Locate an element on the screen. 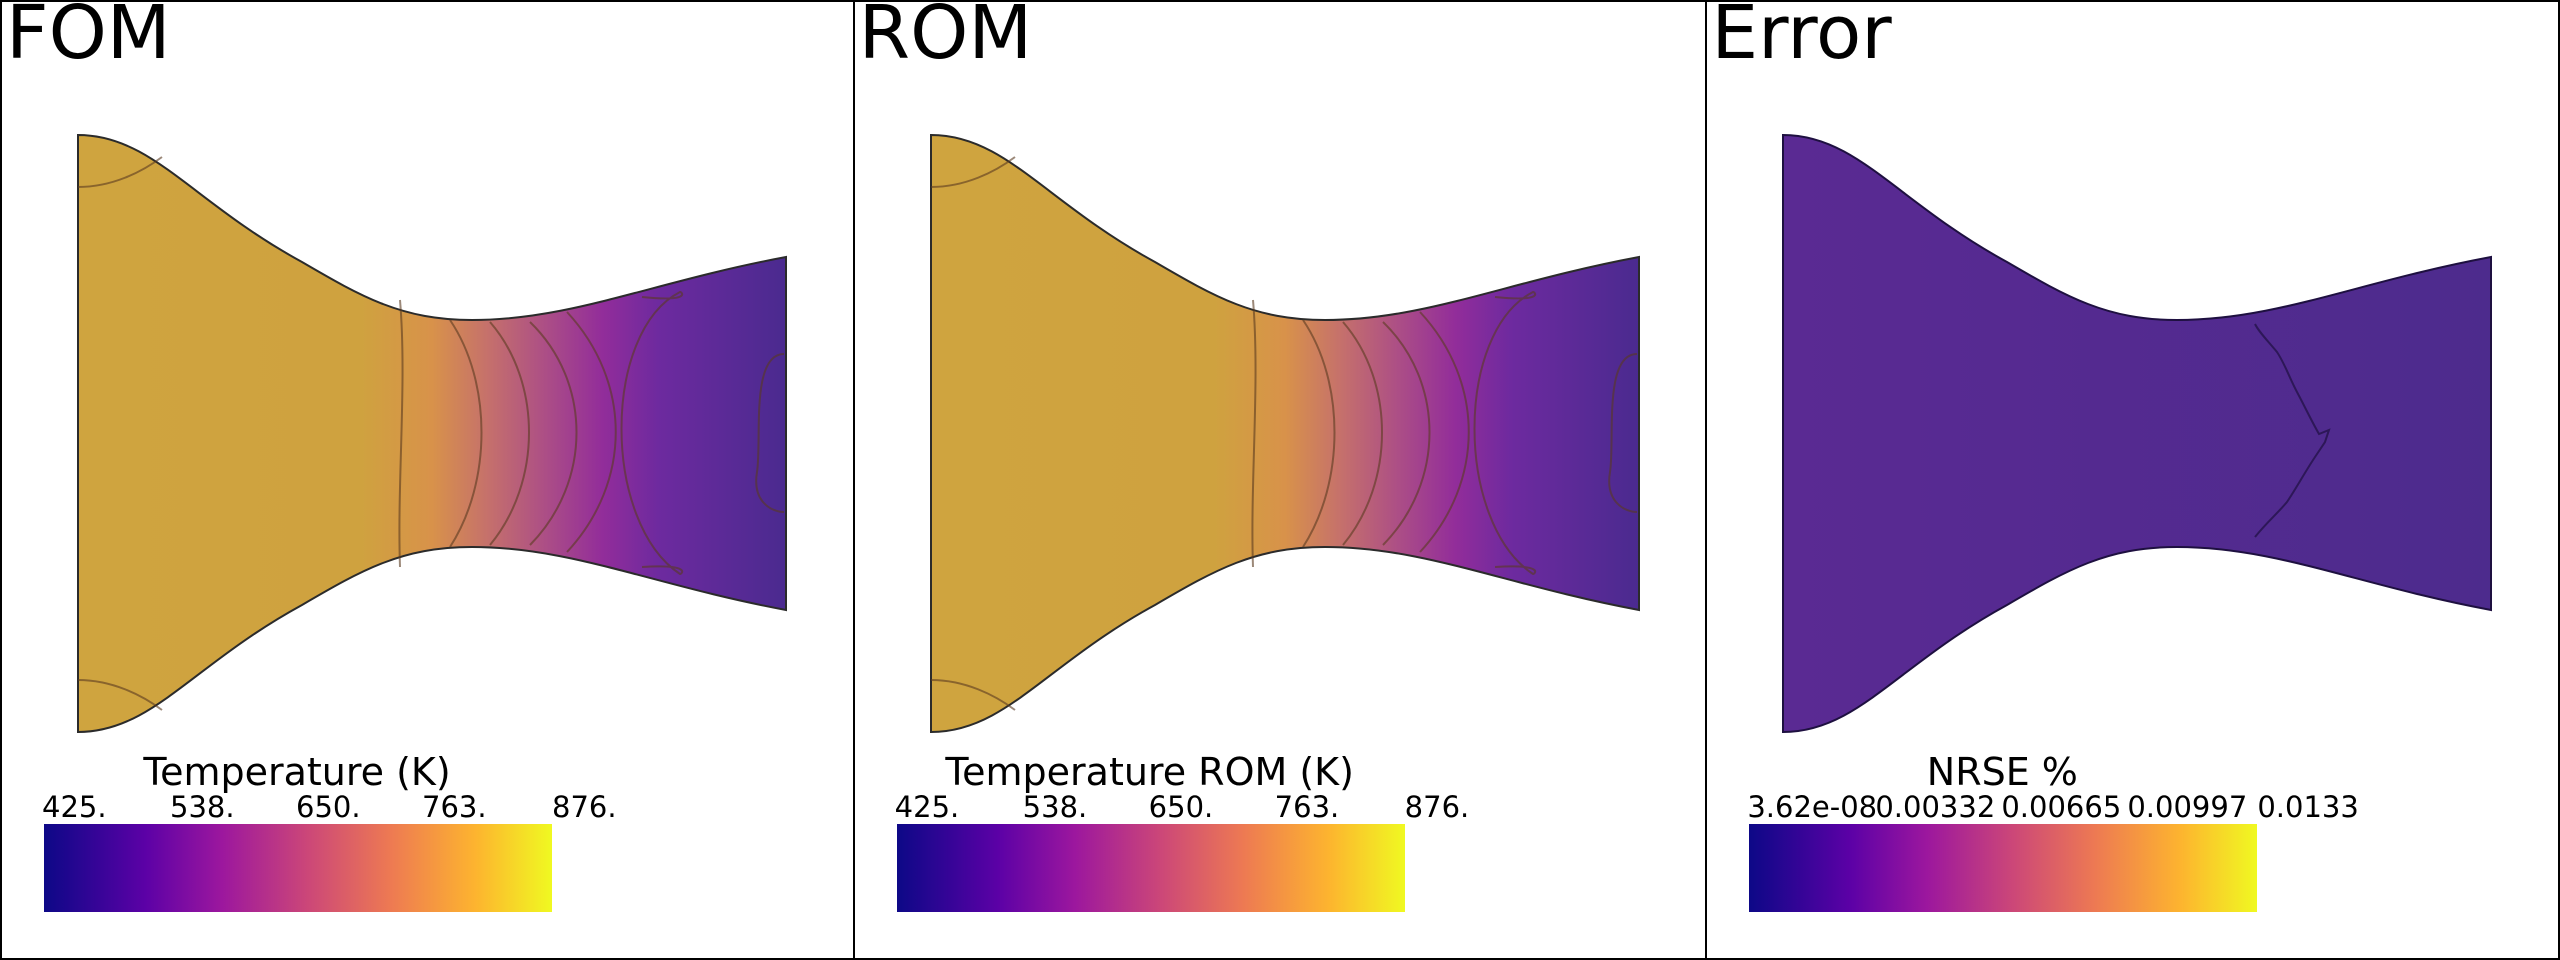 The width and height of the screenshot is (2560, 960). panel-title: ROM is located at coordinates (945, 39).